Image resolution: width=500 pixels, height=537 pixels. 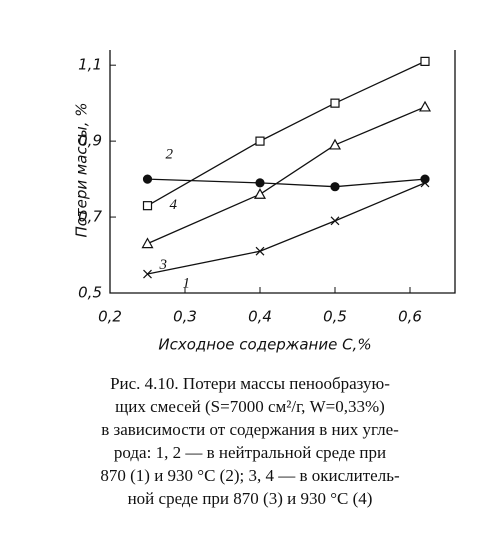 What do you see at coordinates (170, 155) in the screenshot?
I see `series-label: 2` at bounding box center [170, 155].